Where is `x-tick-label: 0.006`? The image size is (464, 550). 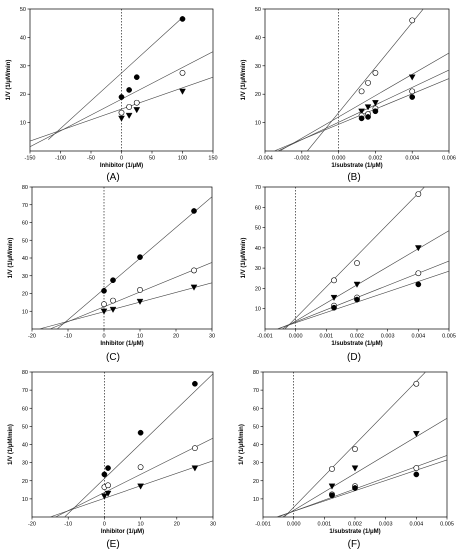
x-tick-label: 0.006 is located at coordinates (449, 159).